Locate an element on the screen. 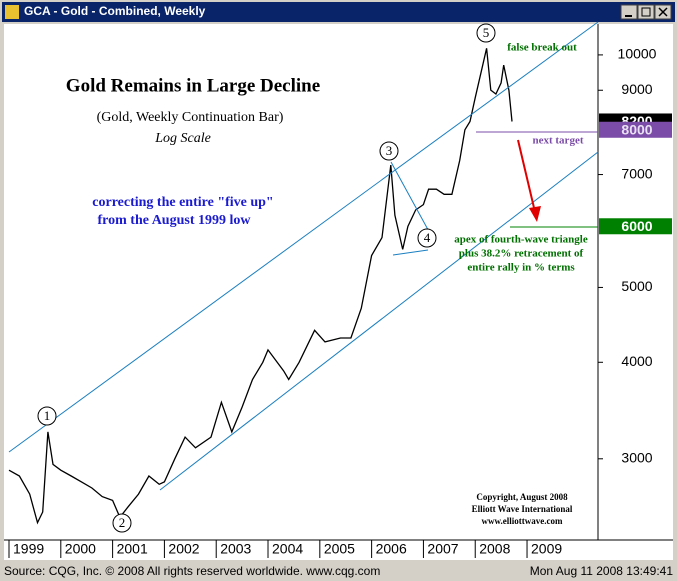 The width and height of the screenshot is (677, 581). maximize-button is located at coordinates (646, 12).